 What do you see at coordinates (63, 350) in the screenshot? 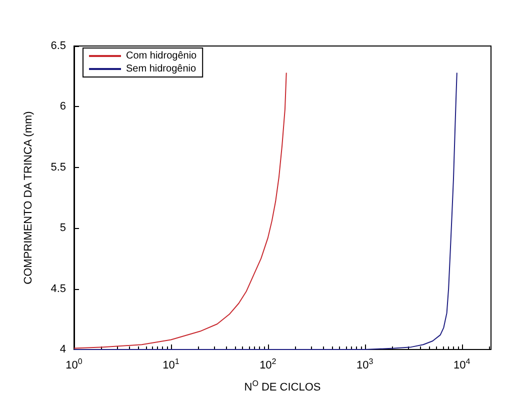
I see `y-tick-label: 4` at bounding box center [63, 350].